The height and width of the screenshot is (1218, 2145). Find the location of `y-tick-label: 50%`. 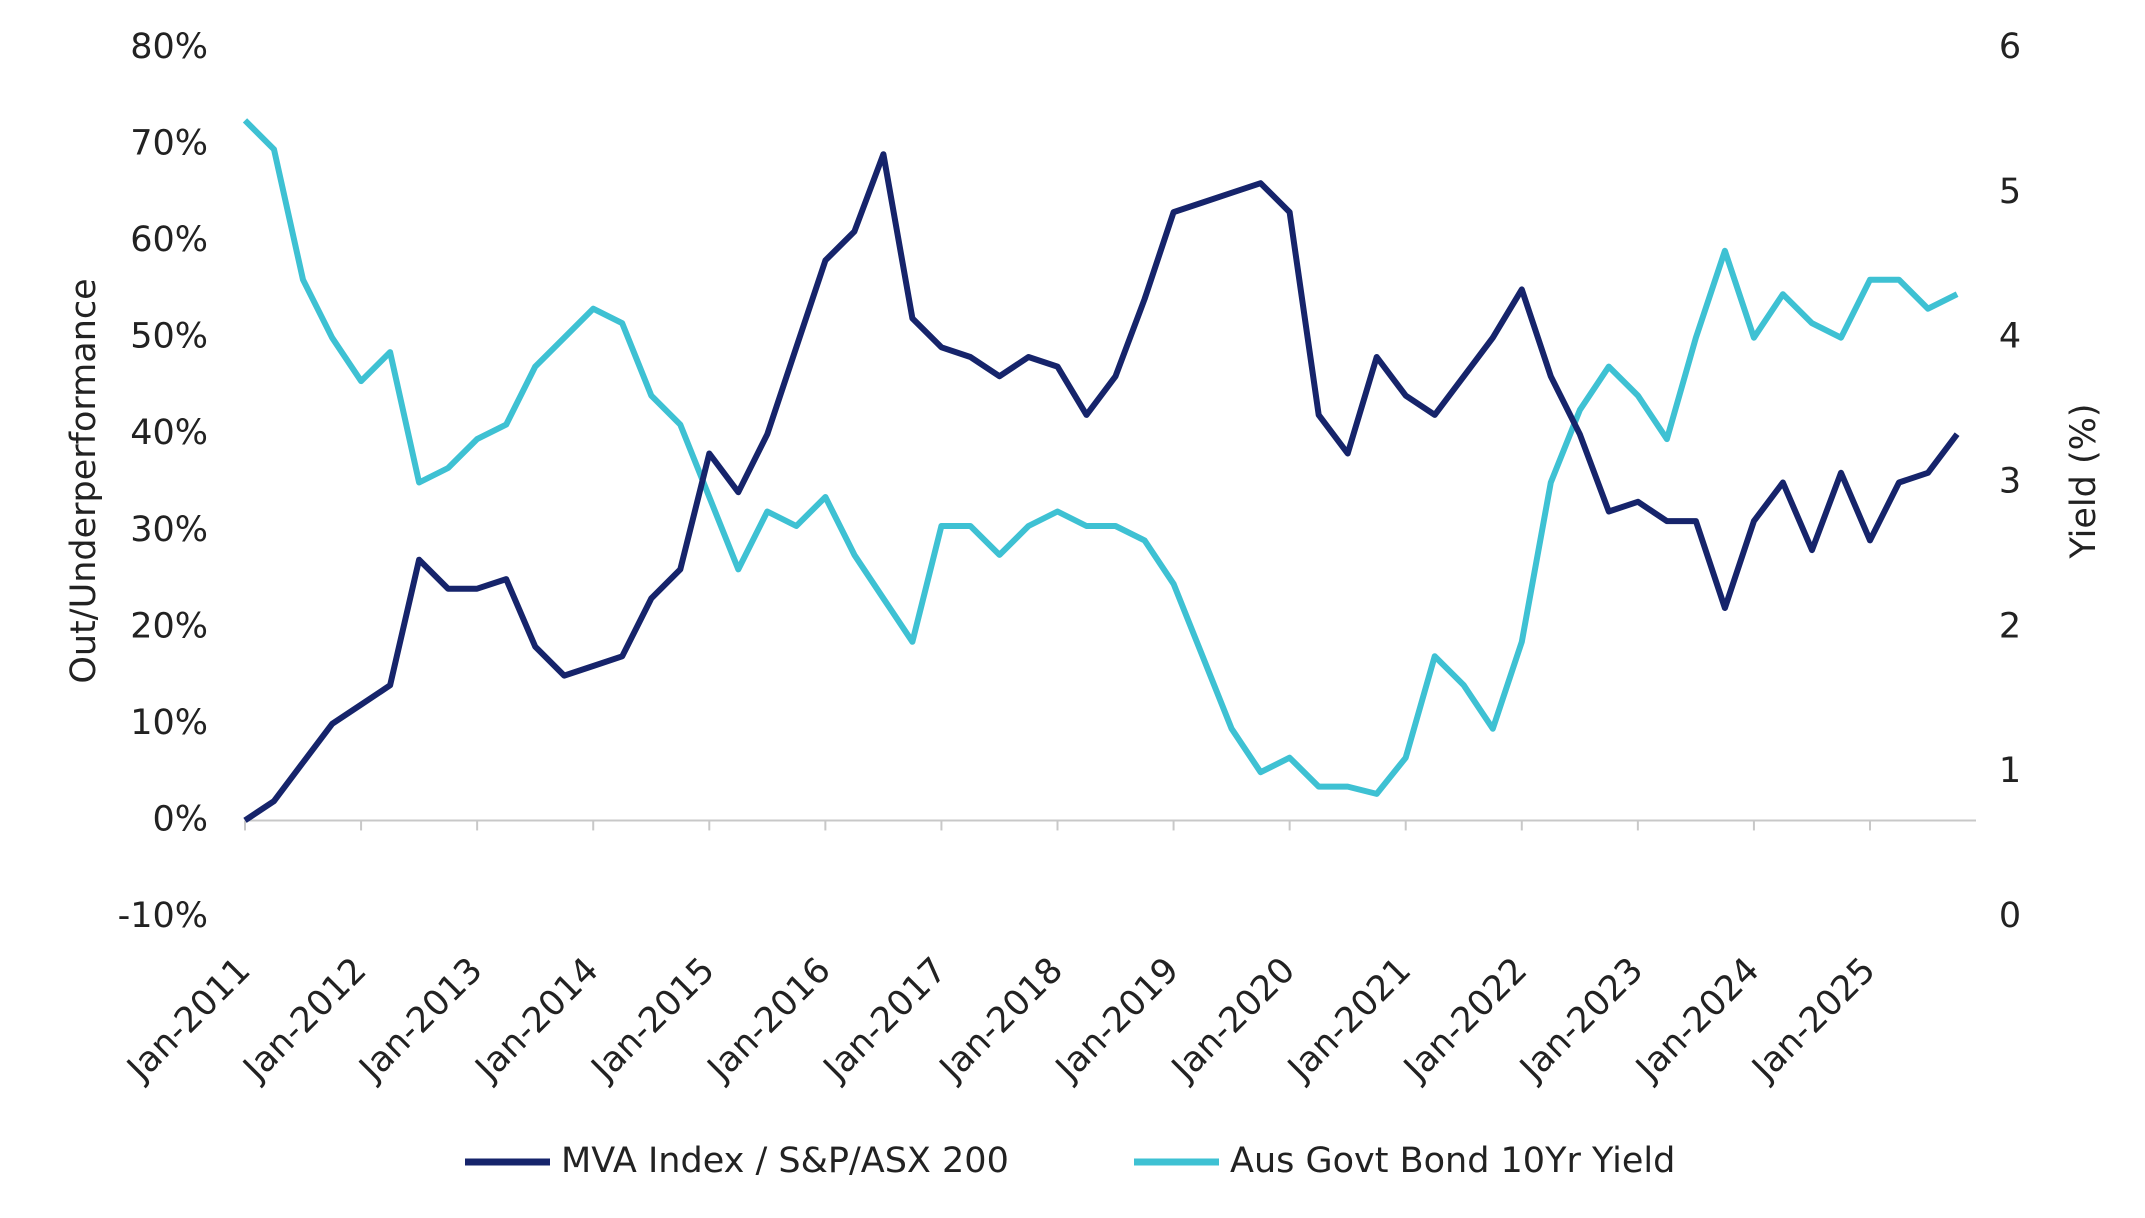

y-tick-label: 50% is located at coordinates (169, 337).